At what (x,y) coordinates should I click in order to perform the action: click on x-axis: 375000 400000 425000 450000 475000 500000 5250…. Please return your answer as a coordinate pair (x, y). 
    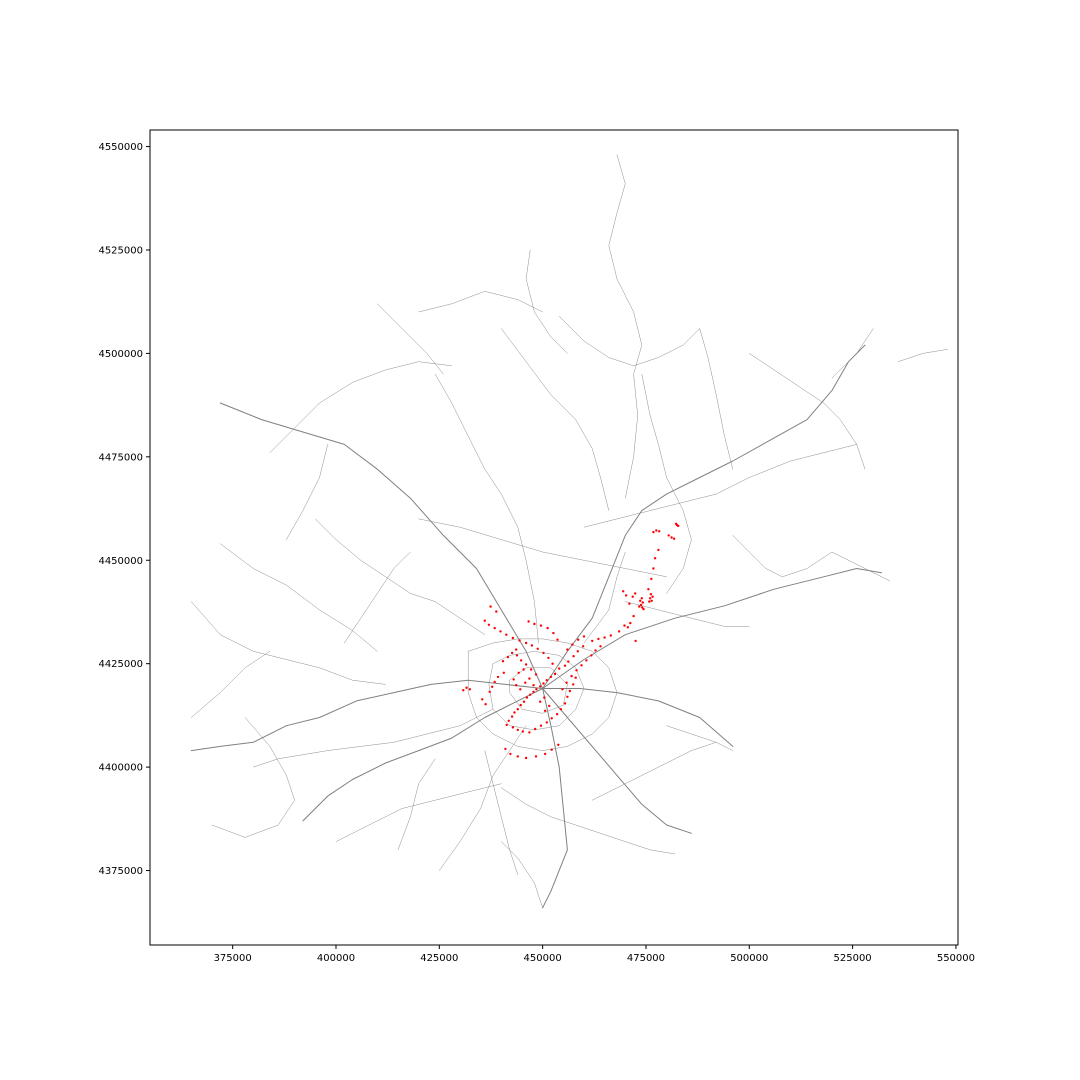
    Looking at the image, I should click on (594, 954).